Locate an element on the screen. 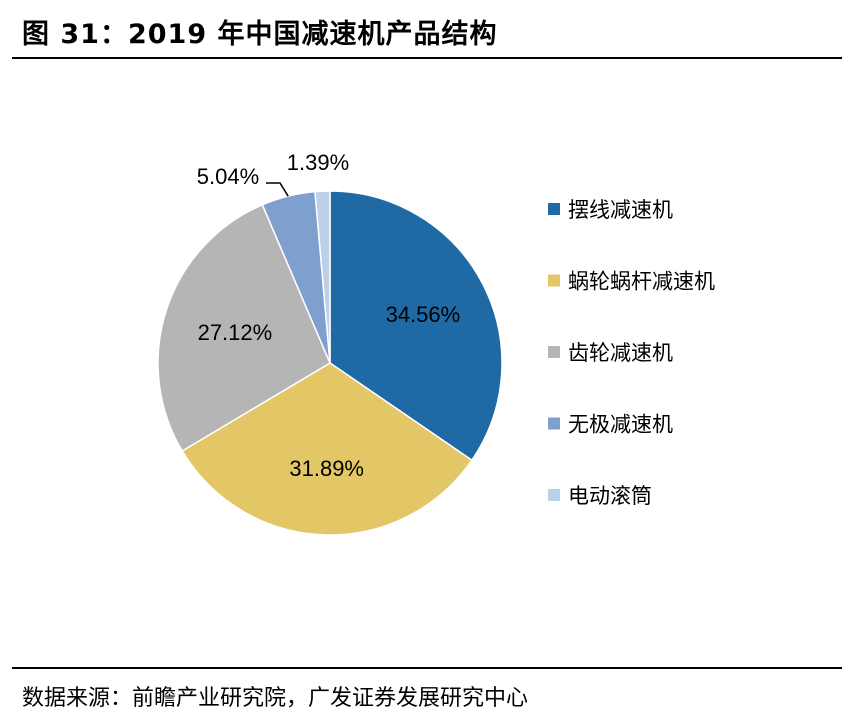  legend-label-5: 电动滚筒 is located at coordinates (610, 496).